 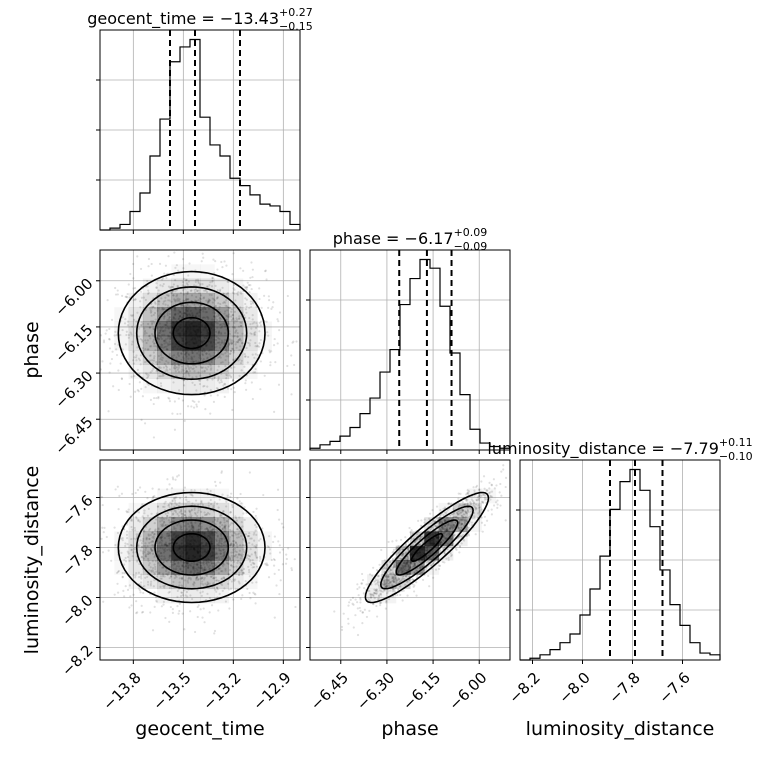 What do you see at coordinates (150, 314) in the screenshot?
I see `density-cell` at bounding box center [150, 314].